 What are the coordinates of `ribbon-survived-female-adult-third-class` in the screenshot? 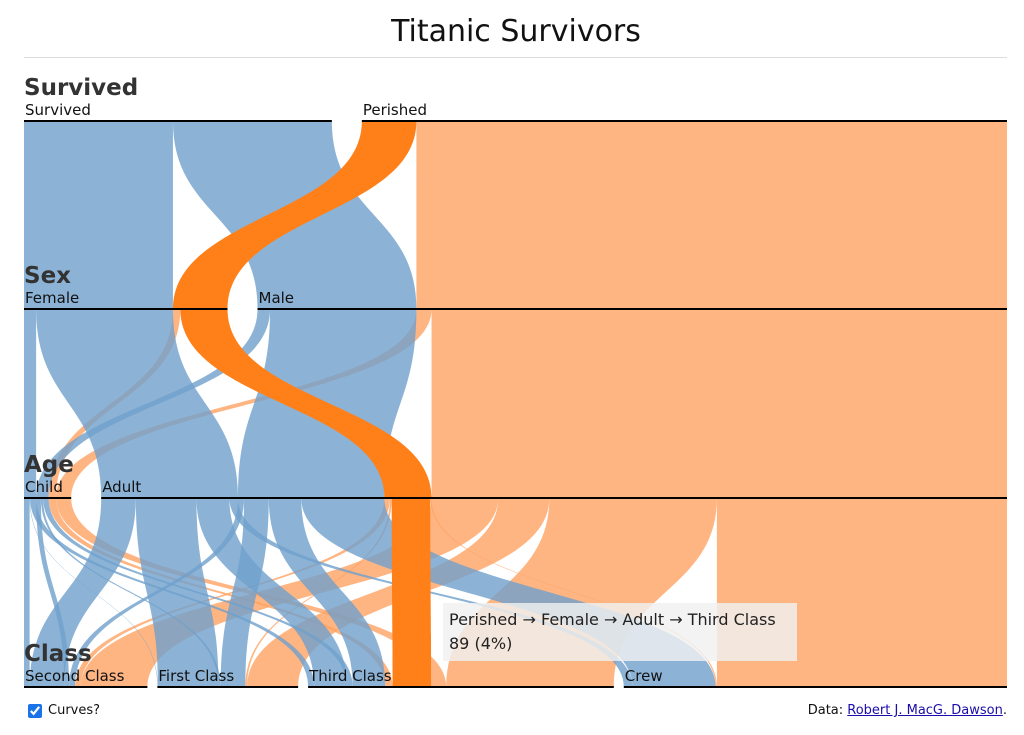 It's located at (272, 592).